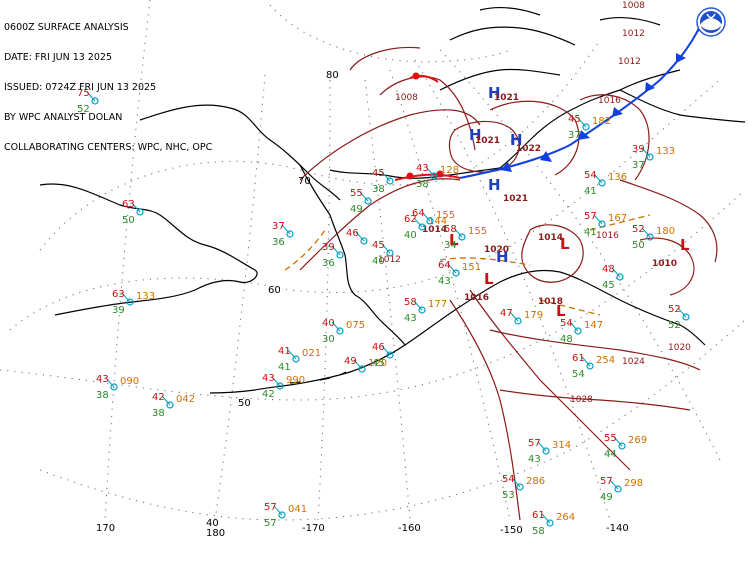 The width and height of the screenshot is (748, 562). I want to click on station-temperature: 41, so click(284, 351).